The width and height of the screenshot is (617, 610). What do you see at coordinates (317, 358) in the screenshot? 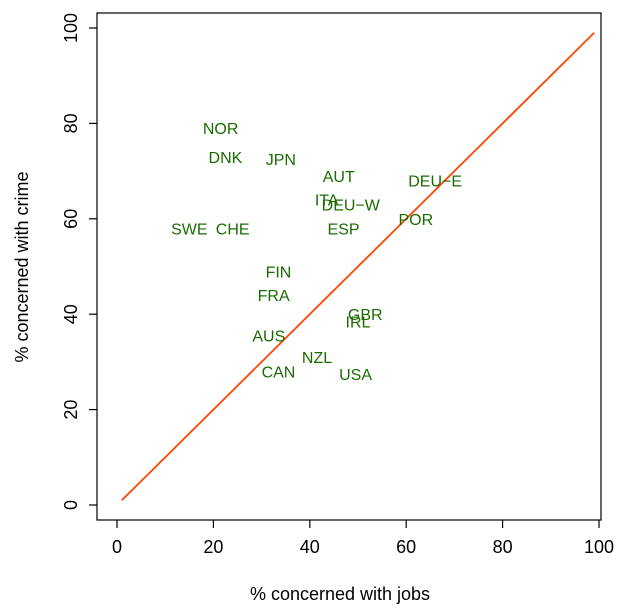
I see `point-label-nzl: NZL` at bounding box center [317, 358].